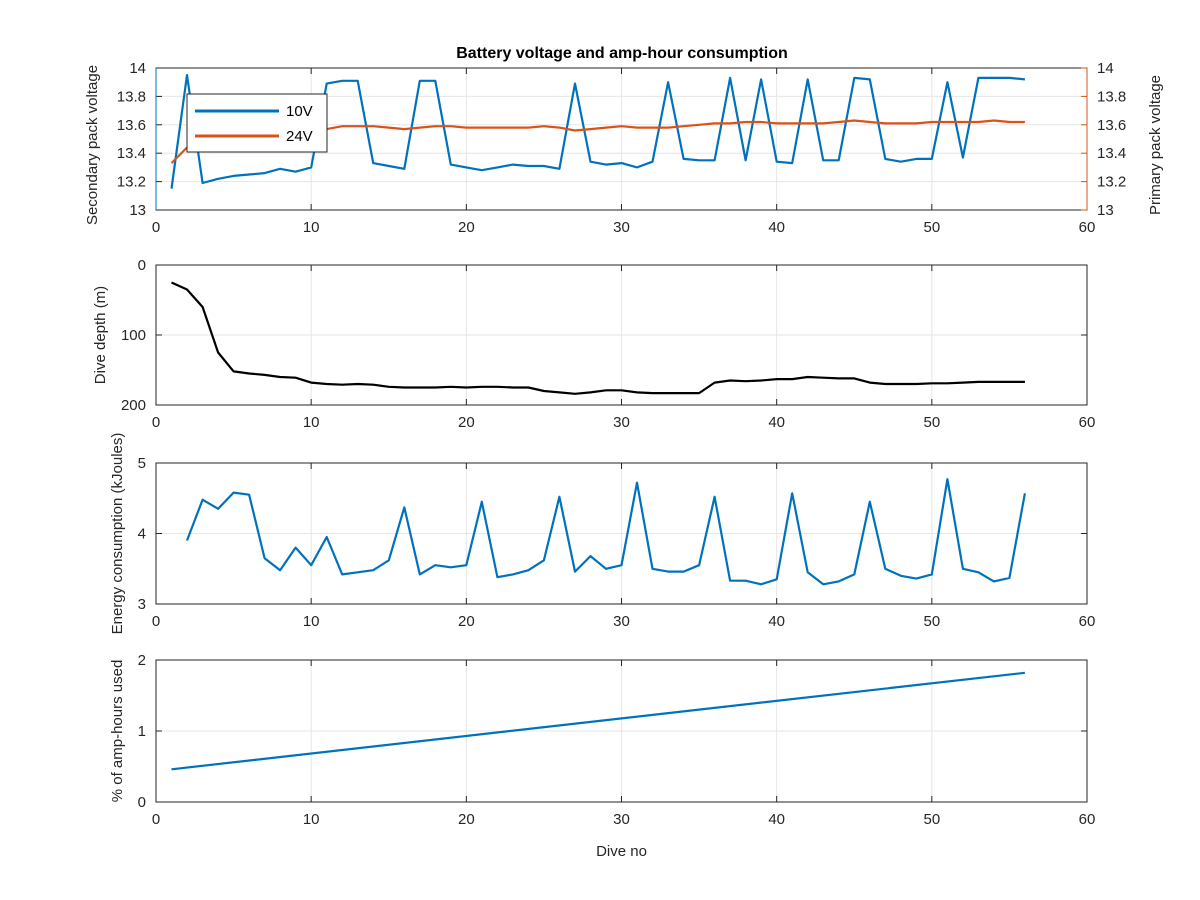 Image resolution: width=1200 pixels, height=900 pixels. Describe the element at coordinates (1105, 210) in the screenshot. I see `y-right-tick-label: 13` at that location.